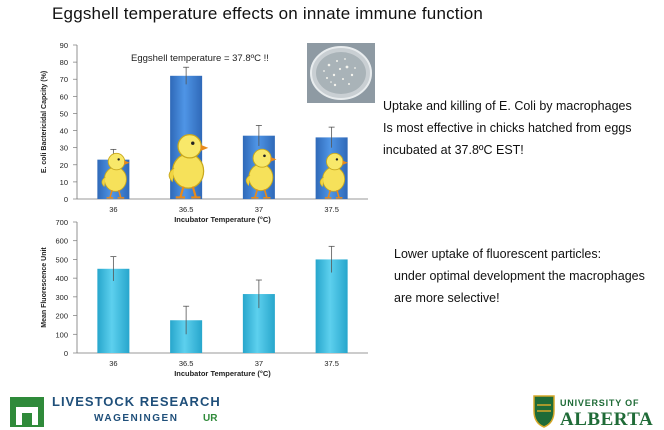 This screenshot has width=664, height=430. I want to click on note-fluorescence-line3: are more selective!, so click(447, 298).